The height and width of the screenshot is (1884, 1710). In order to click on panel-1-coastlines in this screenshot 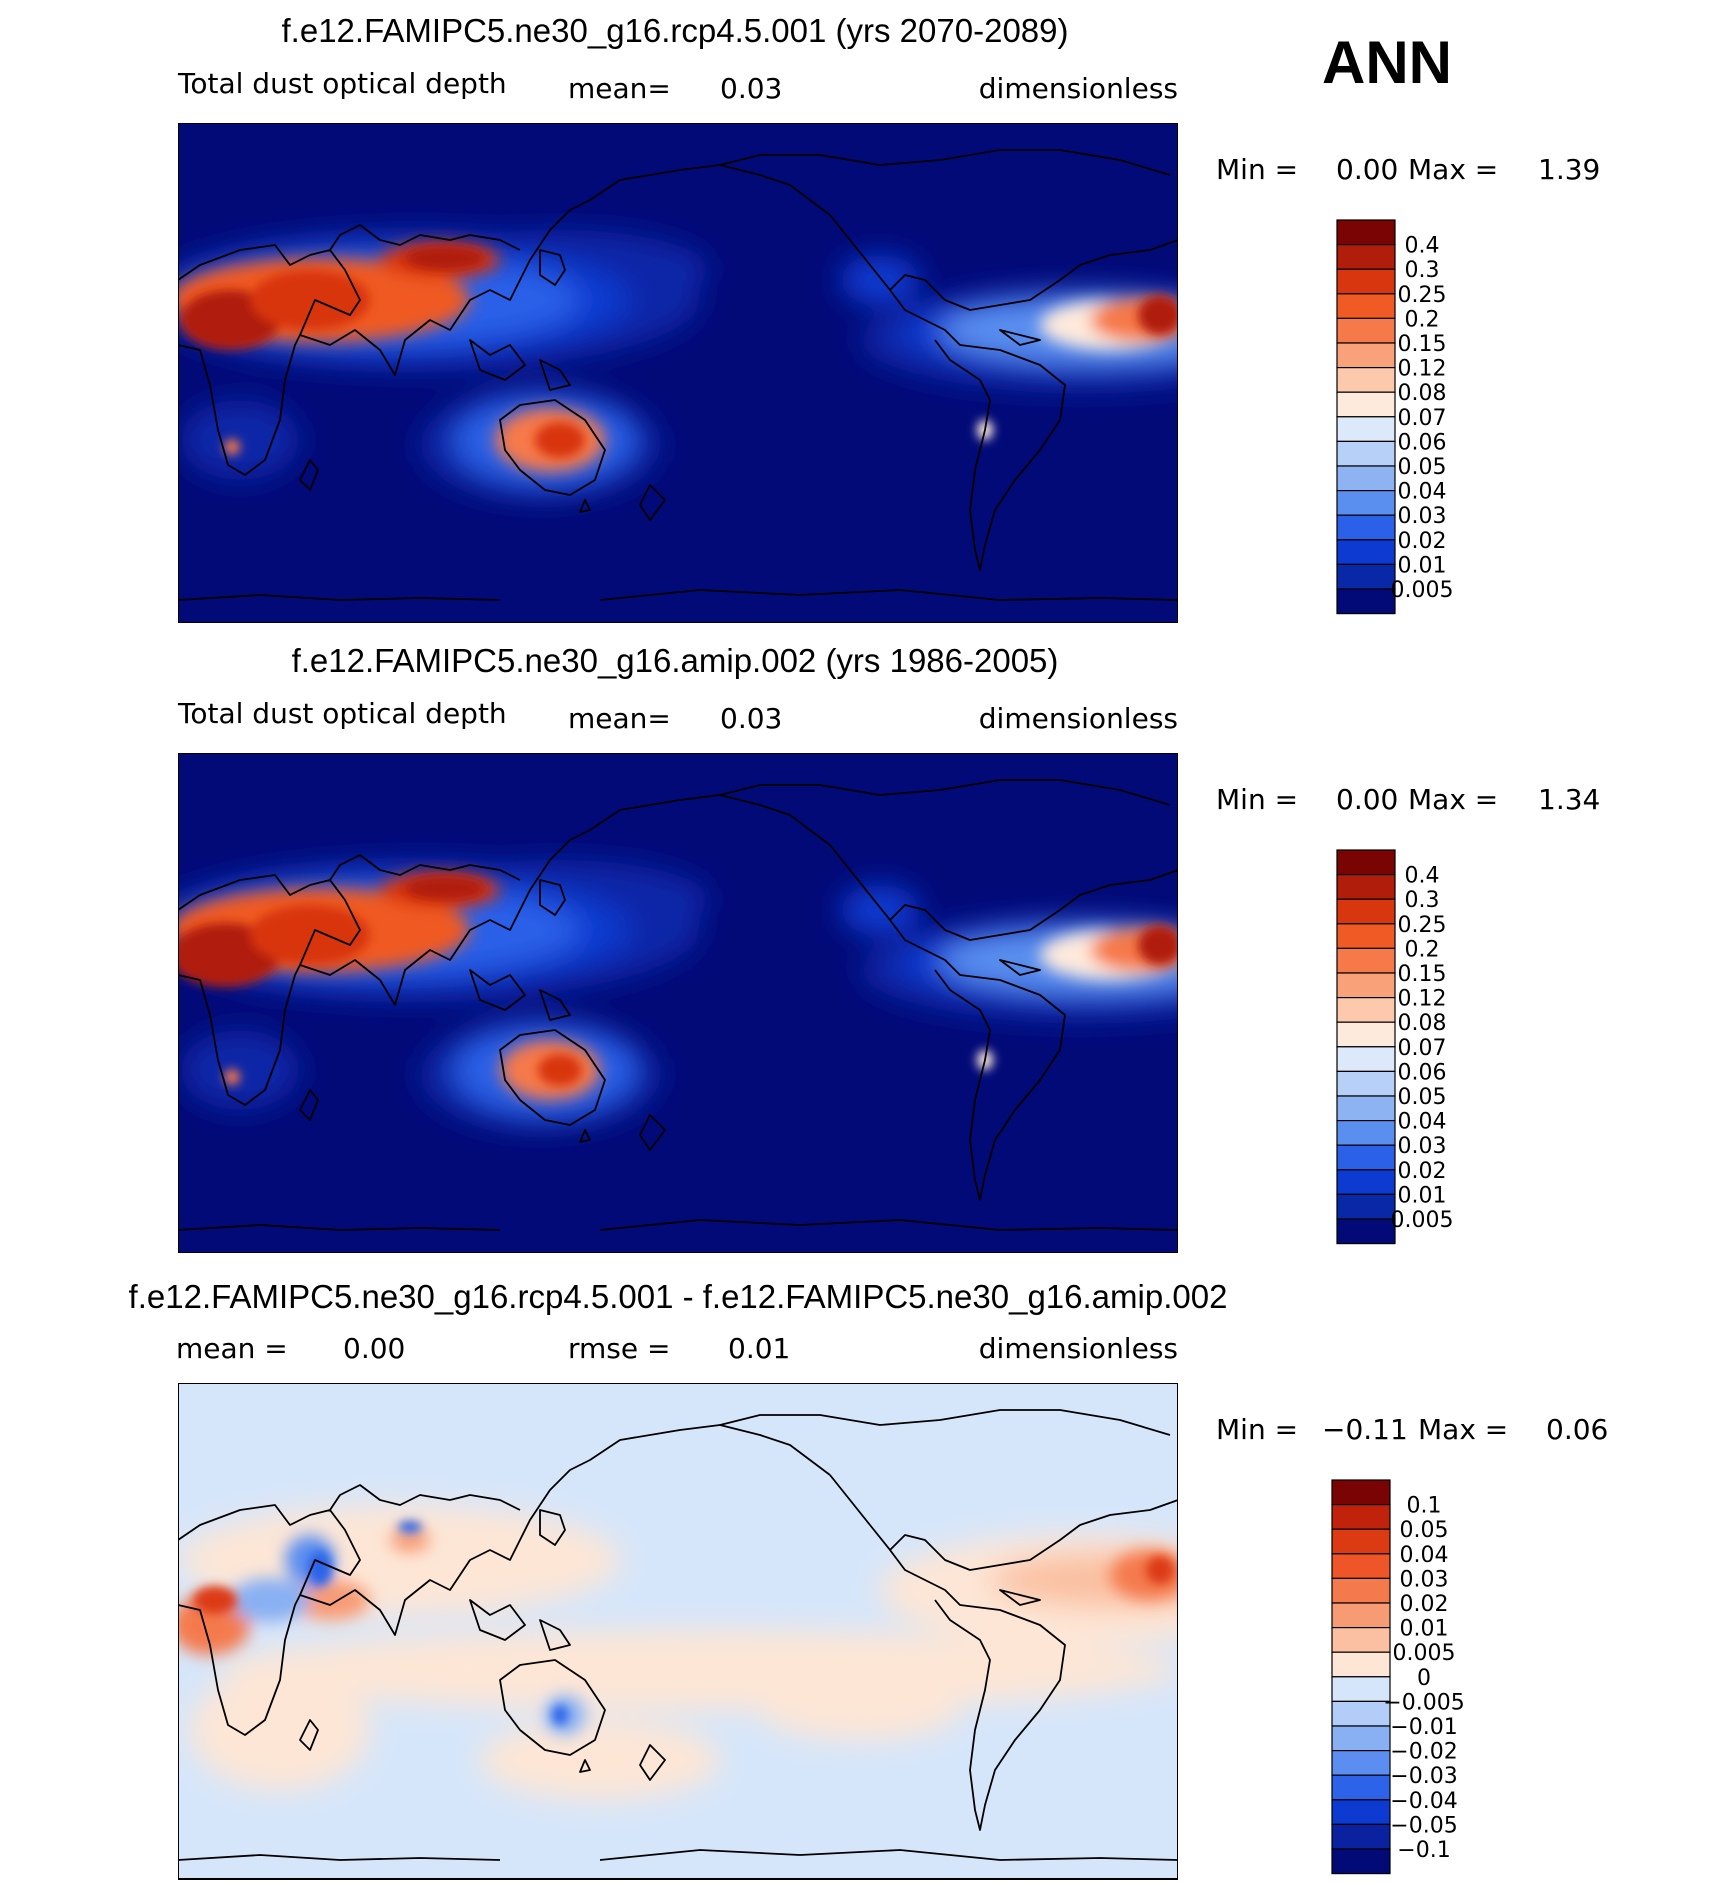, I will do `click(678, 375)`.